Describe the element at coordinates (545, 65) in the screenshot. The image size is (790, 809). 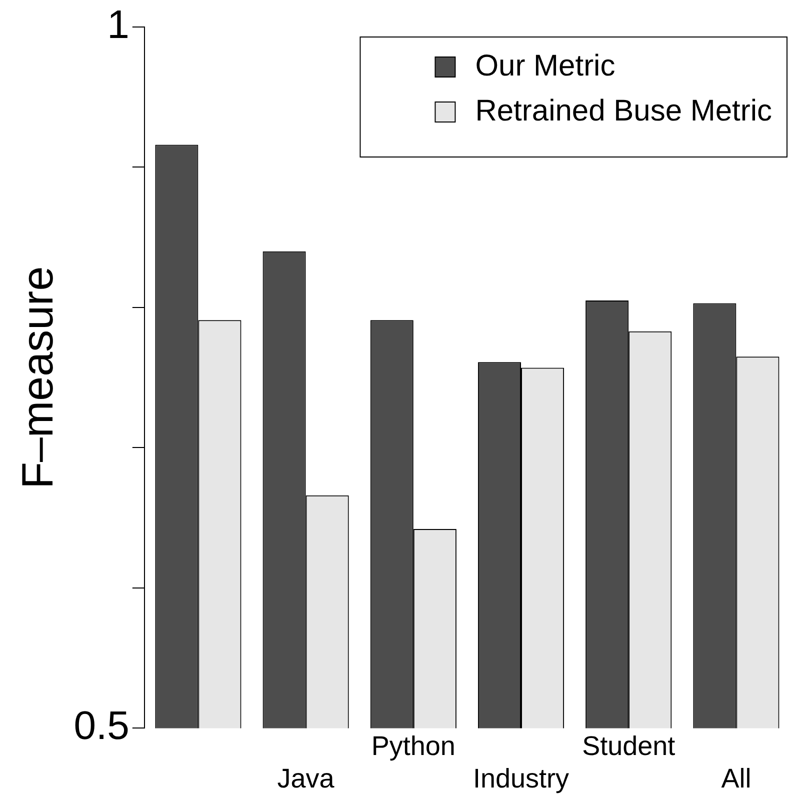
I see `legend-label: Our Metric` at that location.